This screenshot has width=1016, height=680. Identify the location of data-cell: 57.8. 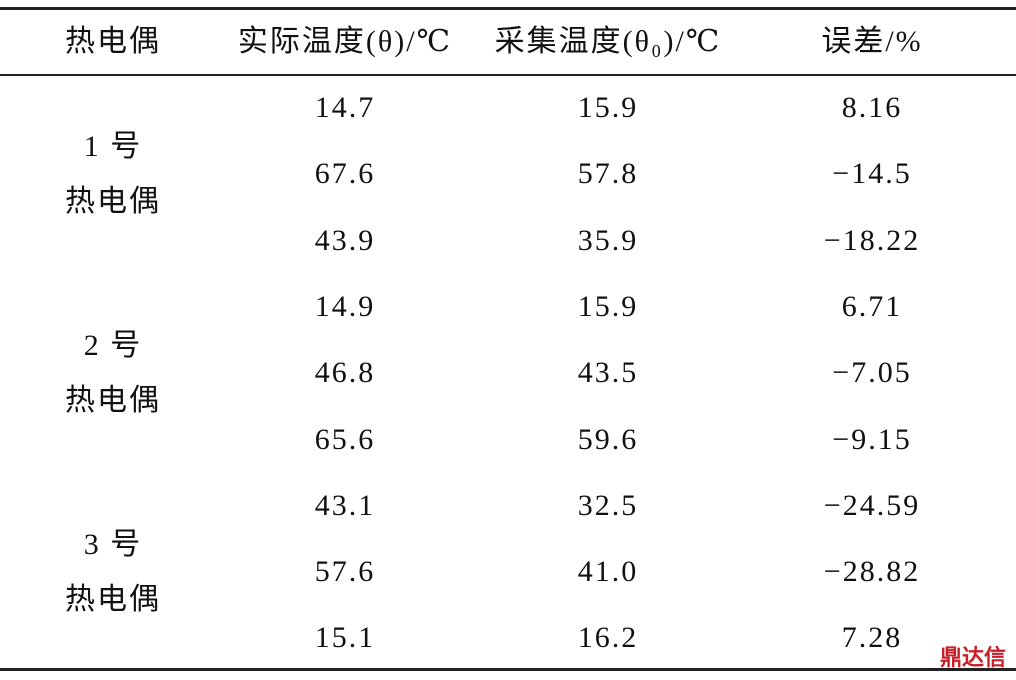
(608, 174).